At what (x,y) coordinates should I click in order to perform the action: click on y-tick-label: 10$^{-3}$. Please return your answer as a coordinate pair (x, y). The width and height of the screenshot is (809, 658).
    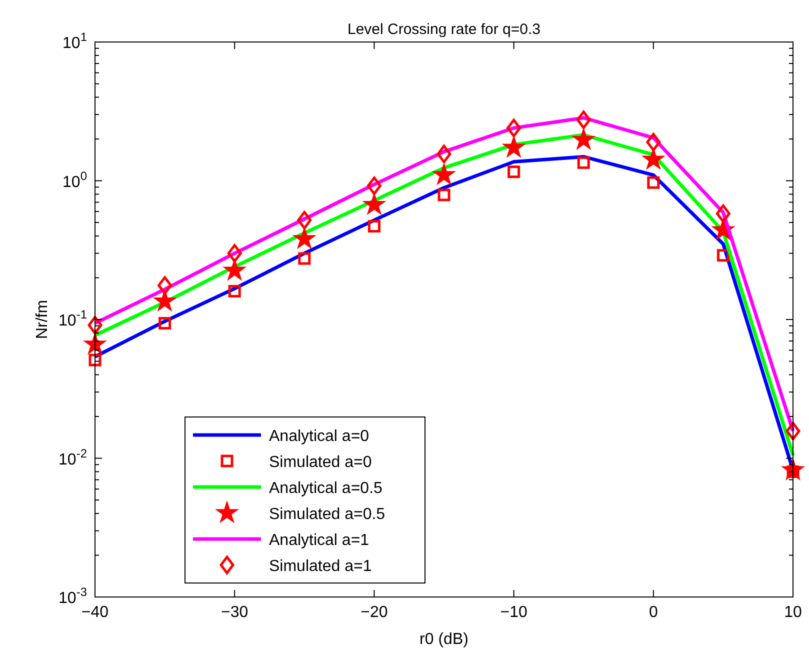
    Looking at the image, I should click on (73, 596).